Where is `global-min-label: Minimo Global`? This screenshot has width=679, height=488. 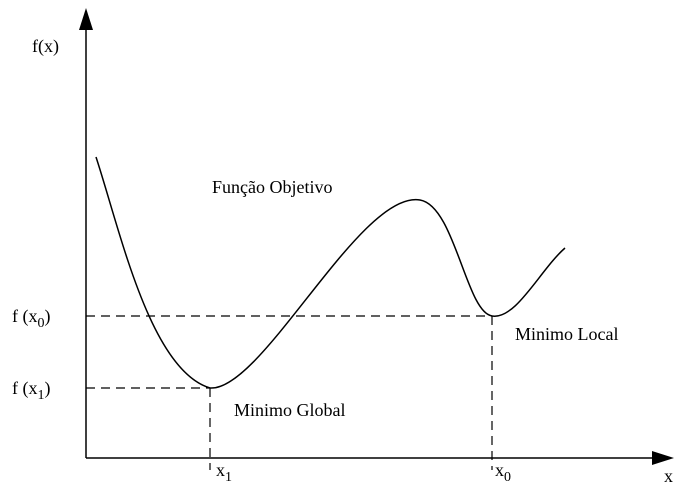
global-min-label: Minimo Global is located at coordinates (290, 410).